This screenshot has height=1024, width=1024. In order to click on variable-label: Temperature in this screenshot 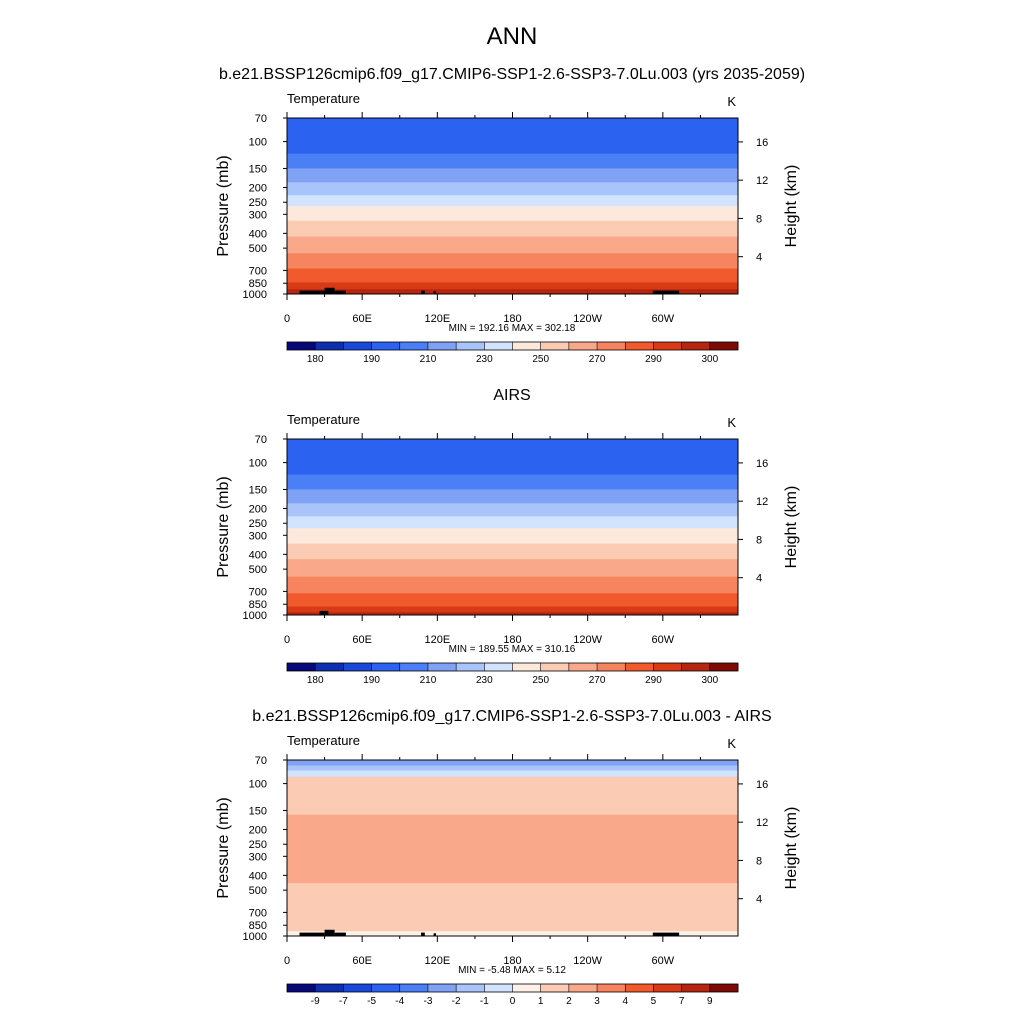, I will do `click(323, 740)`.